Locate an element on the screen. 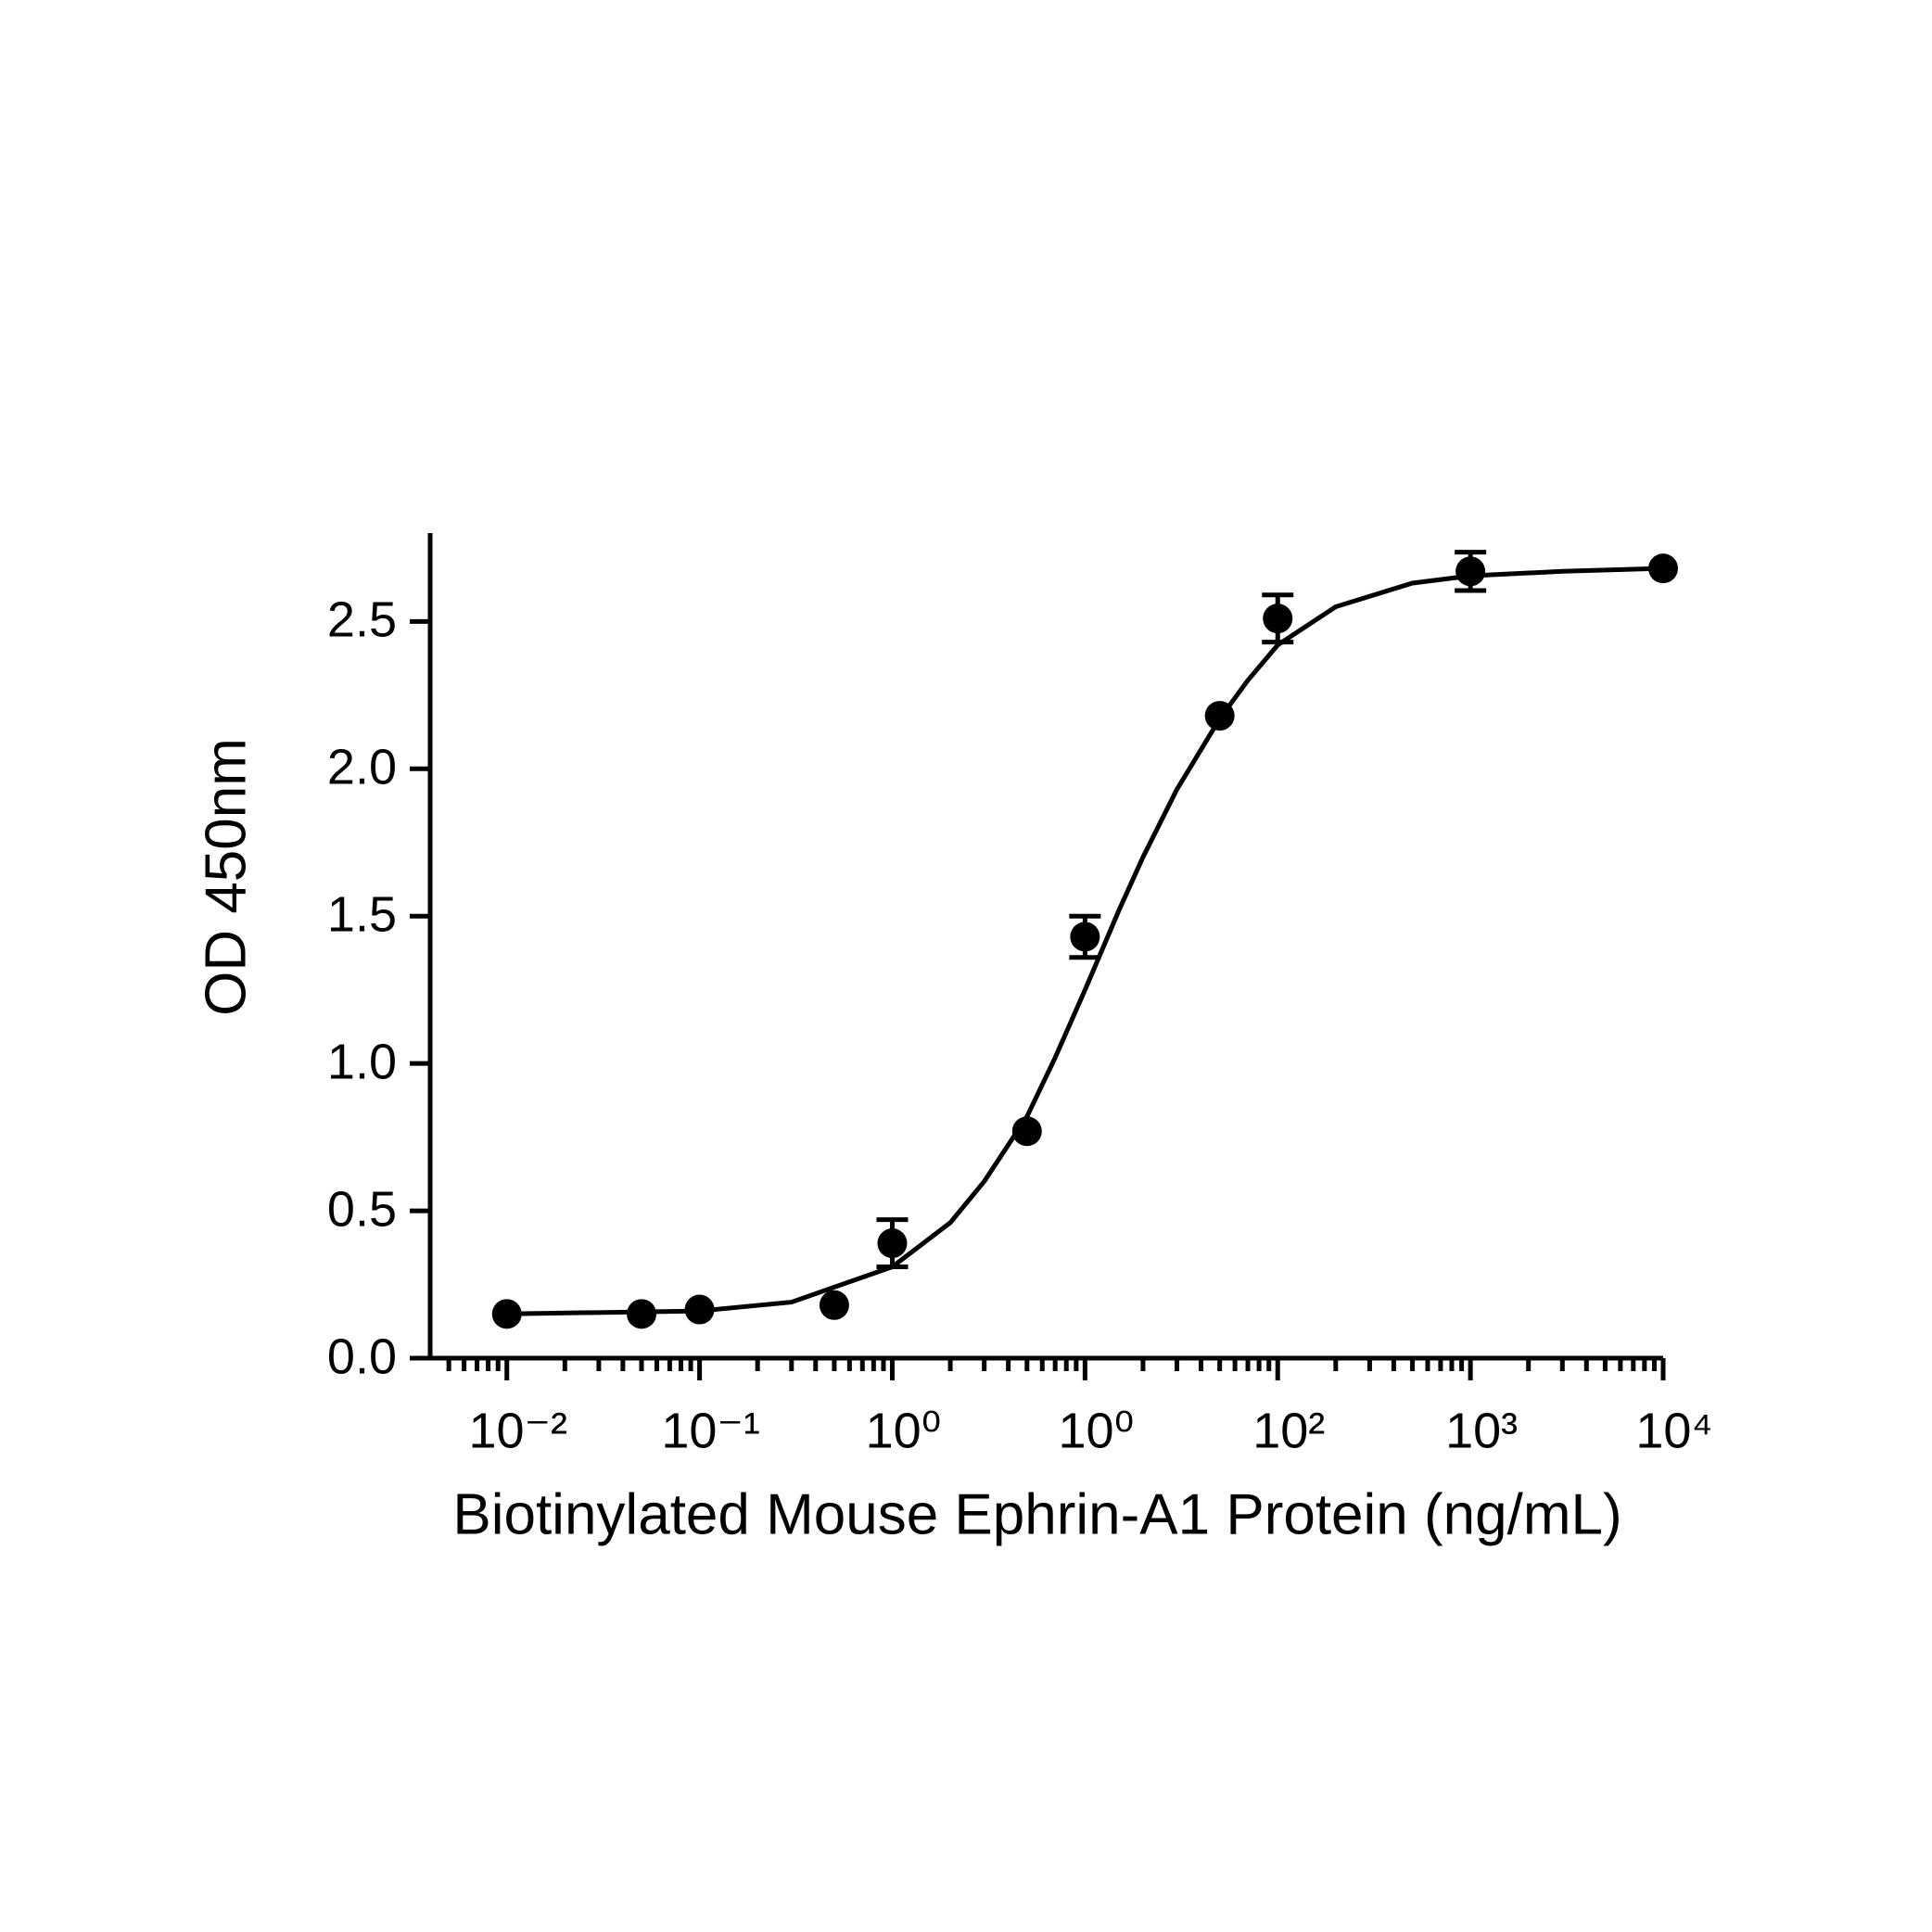  y-tick-label: 0.5 is located at coordinates (362, 1209).